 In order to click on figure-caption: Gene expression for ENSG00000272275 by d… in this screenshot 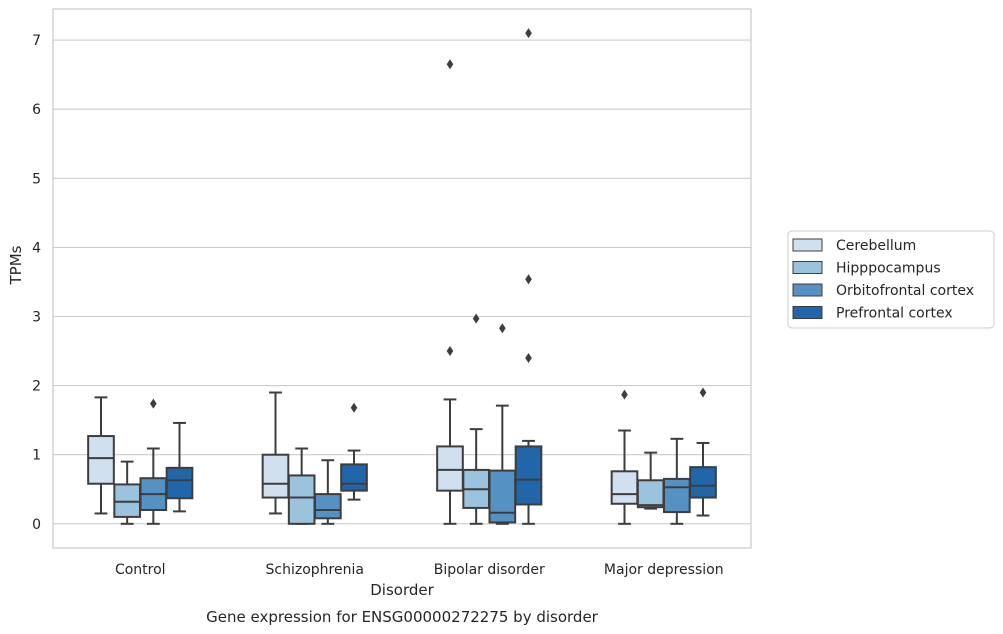, I will do `click(402, 617)`.